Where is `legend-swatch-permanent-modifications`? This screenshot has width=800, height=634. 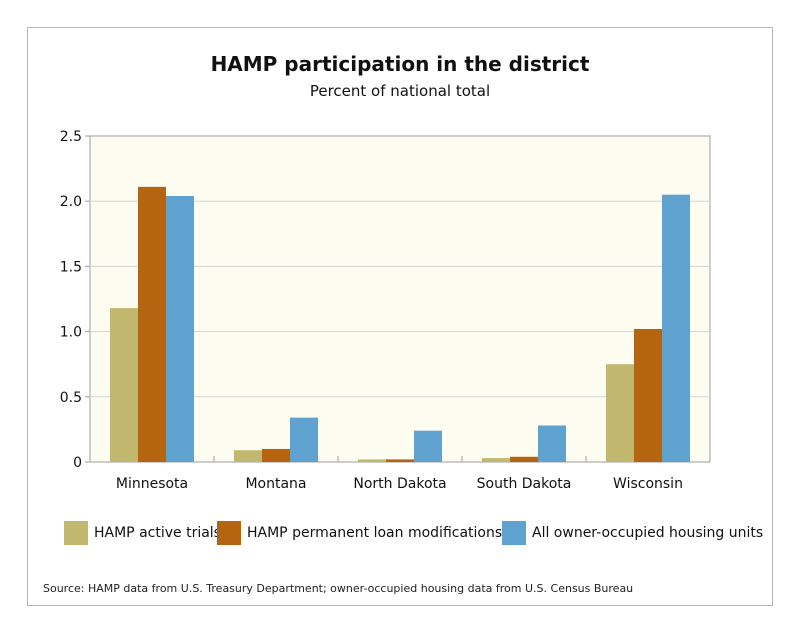 legend-swatch-permanent-modifications is located at coordinates (229, 533).